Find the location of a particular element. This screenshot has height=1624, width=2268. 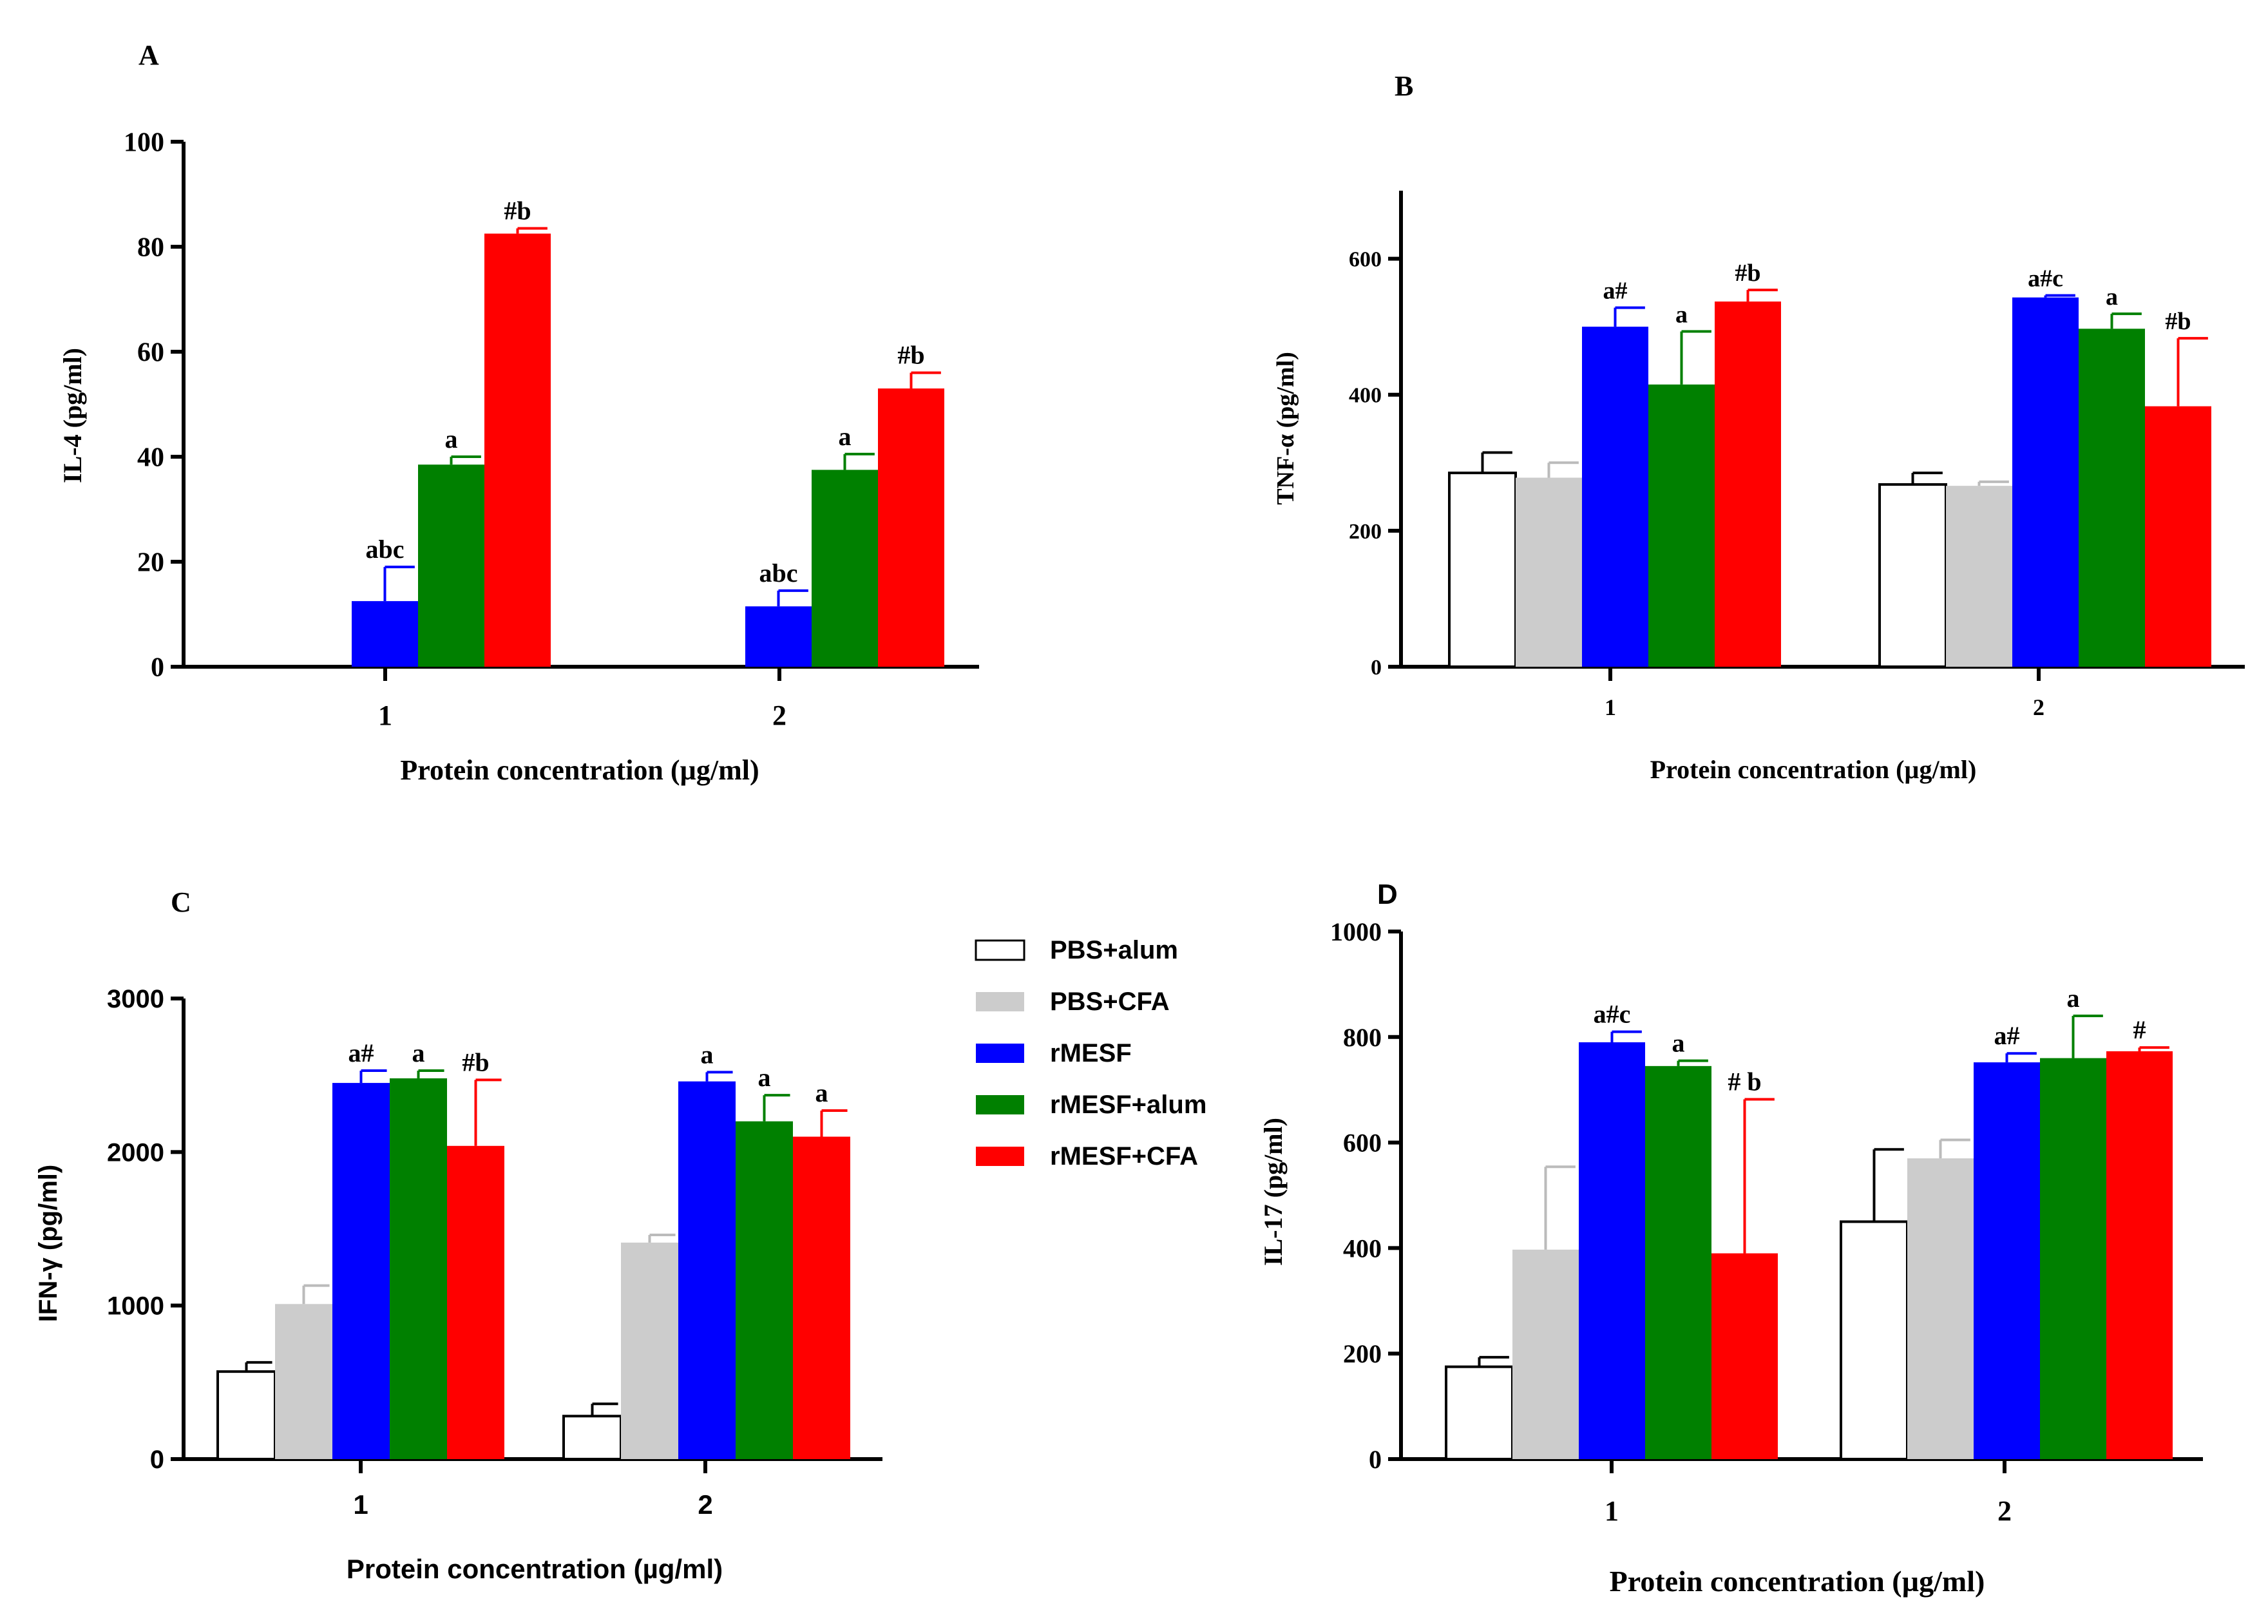

legend-swatch-rmesf-alum is located at coordinates (1000, 1104).